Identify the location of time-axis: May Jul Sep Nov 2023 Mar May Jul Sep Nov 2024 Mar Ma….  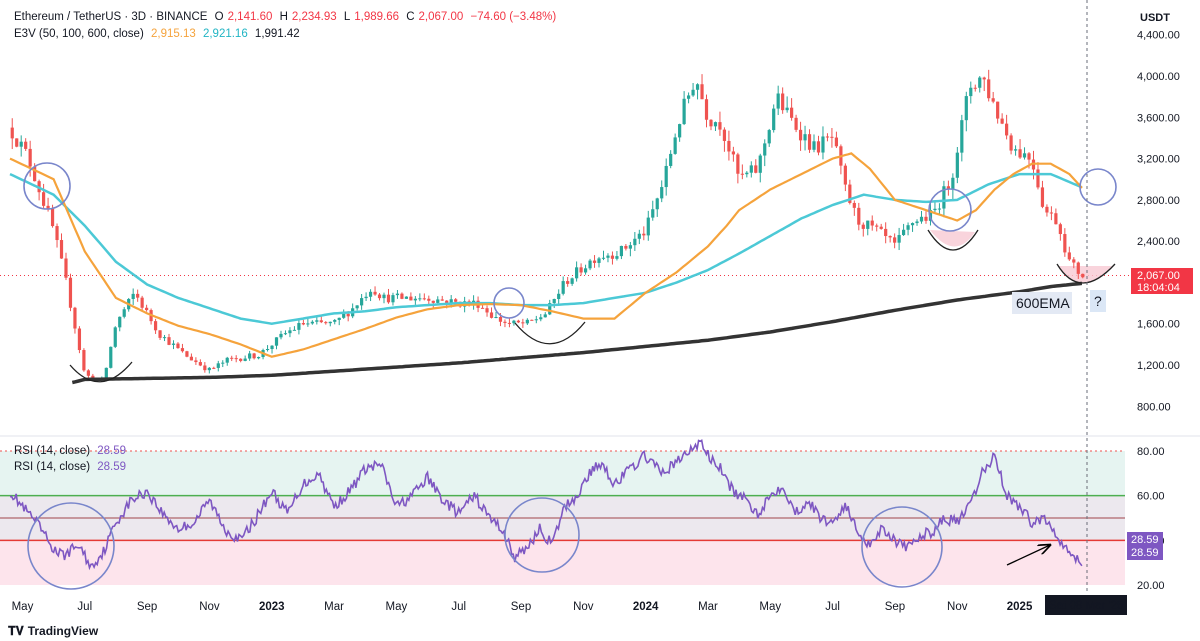
(522, 607).